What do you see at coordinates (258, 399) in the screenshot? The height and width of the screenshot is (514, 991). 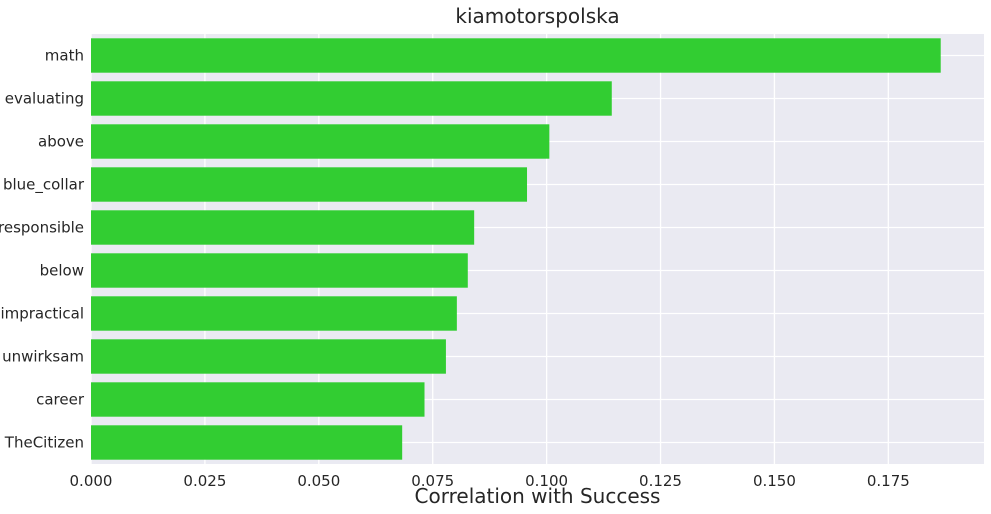 I see `bar-career` at bounding box center [258, 399].